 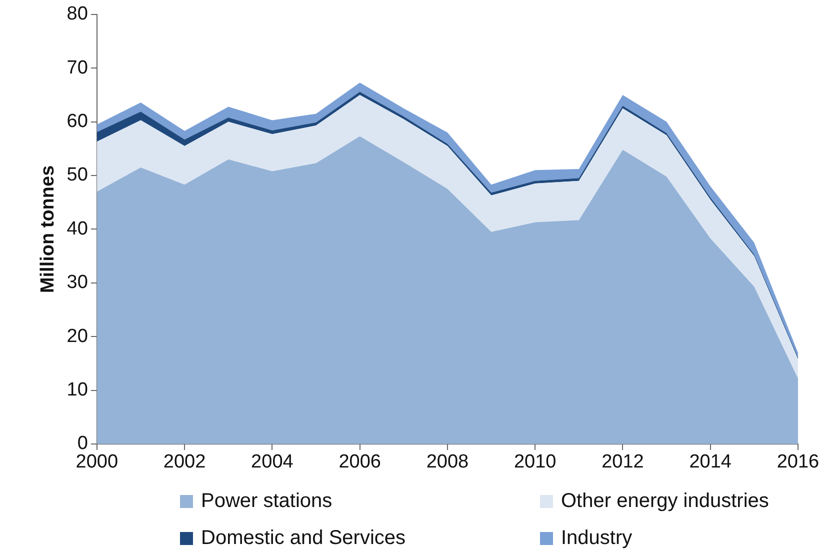 I want to click on y-tick-label: 60, so click(x=77, y=121).